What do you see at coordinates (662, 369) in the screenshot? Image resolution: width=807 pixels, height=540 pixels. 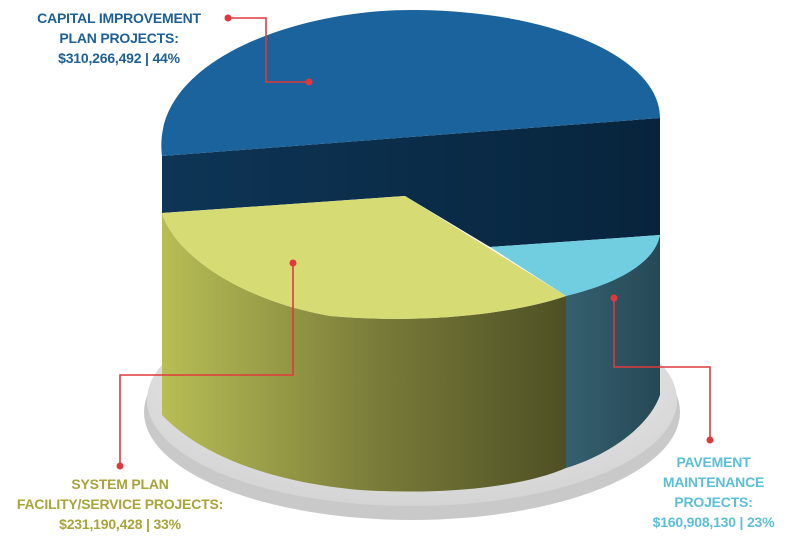 I see `pavement-leader` at bounding box center [662, 369].